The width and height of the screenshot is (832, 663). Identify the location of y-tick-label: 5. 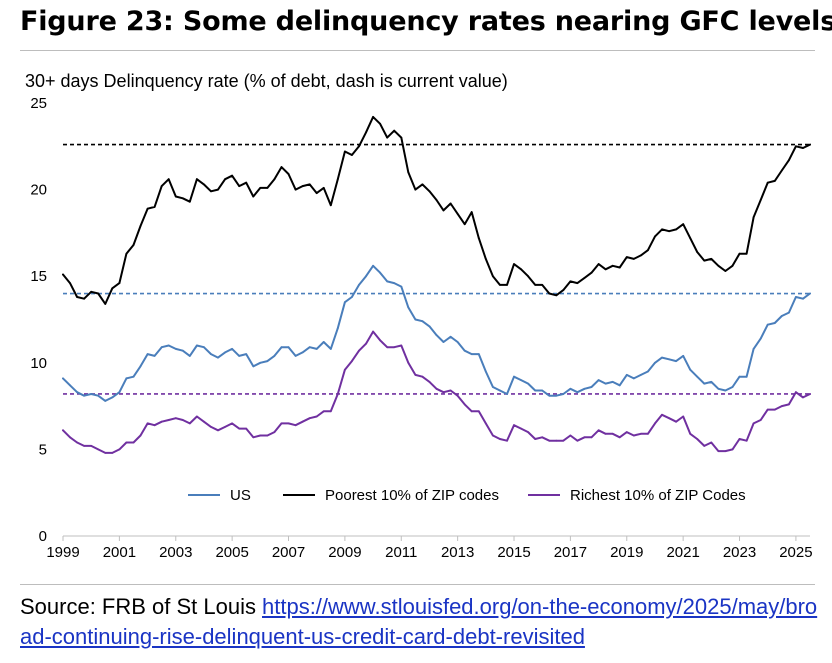
(43, 449).